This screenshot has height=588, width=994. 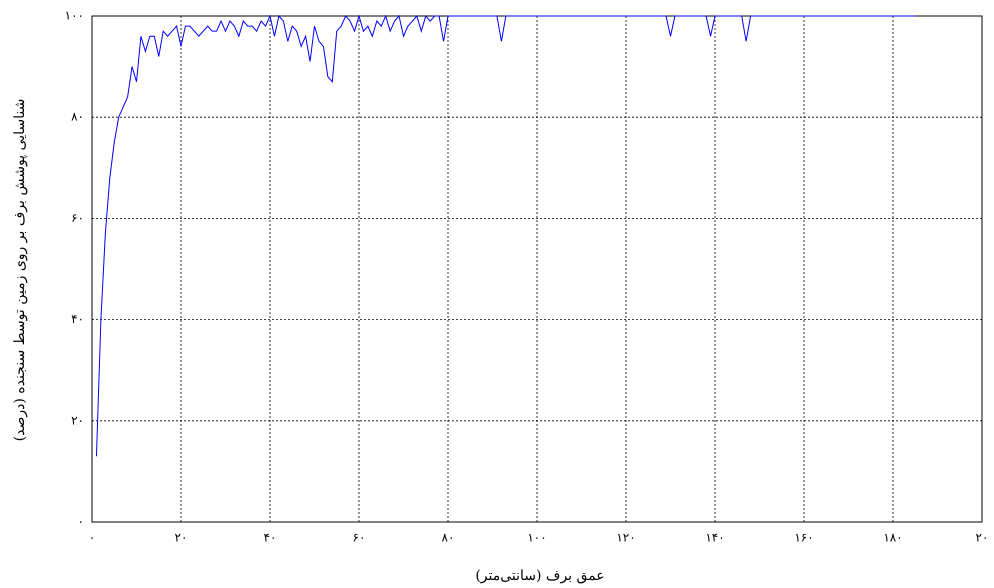 What do you see at coordinates (448, 538) in the screenshot?
I see `x-tick-label: ۸۰` at bounding box center [448, 538].